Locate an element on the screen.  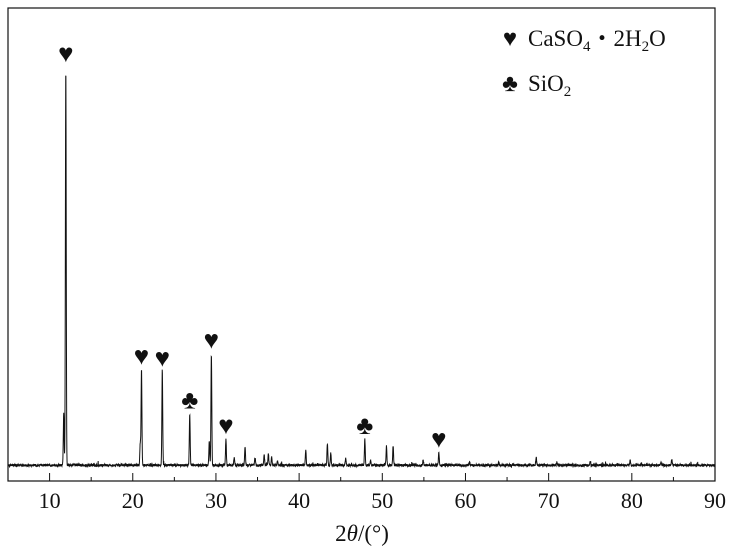
legend-symbol: ♣ is located at coordinates (510, 84).